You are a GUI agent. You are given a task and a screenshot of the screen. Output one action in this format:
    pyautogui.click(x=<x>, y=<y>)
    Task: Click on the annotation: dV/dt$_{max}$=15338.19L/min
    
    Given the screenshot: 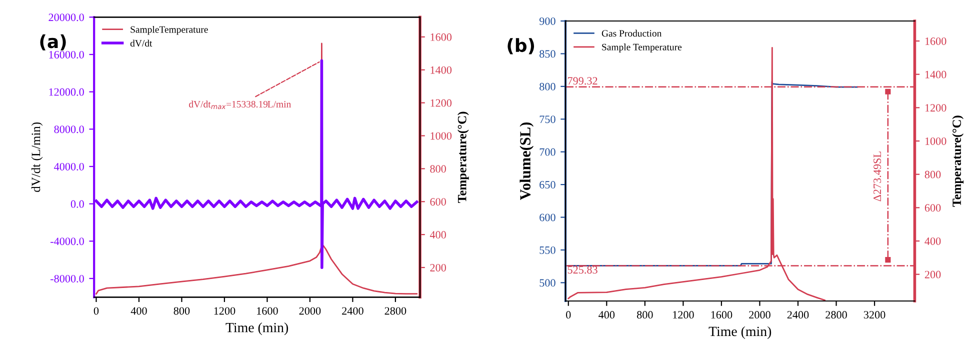 What is the action you would take?
    pyautogui.click(x=240, y=105)
    